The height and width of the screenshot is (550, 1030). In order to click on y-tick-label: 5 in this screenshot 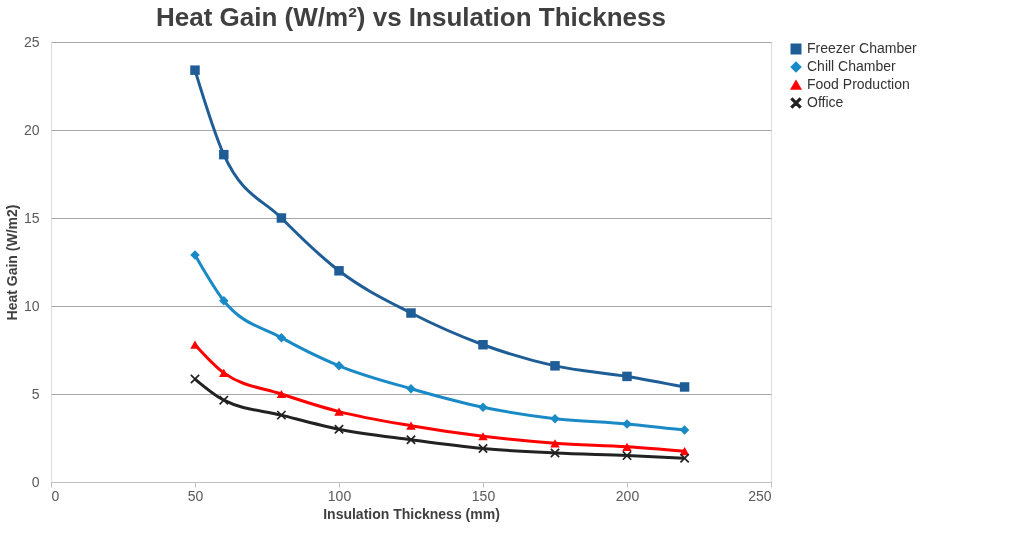, I will do `click(35, 393)`.